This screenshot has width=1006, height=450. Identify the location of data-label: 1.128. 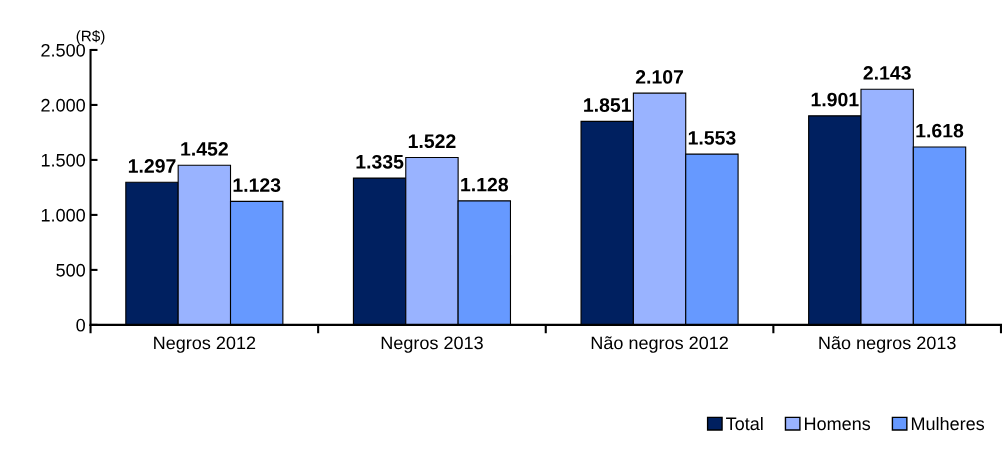
(485, 184).